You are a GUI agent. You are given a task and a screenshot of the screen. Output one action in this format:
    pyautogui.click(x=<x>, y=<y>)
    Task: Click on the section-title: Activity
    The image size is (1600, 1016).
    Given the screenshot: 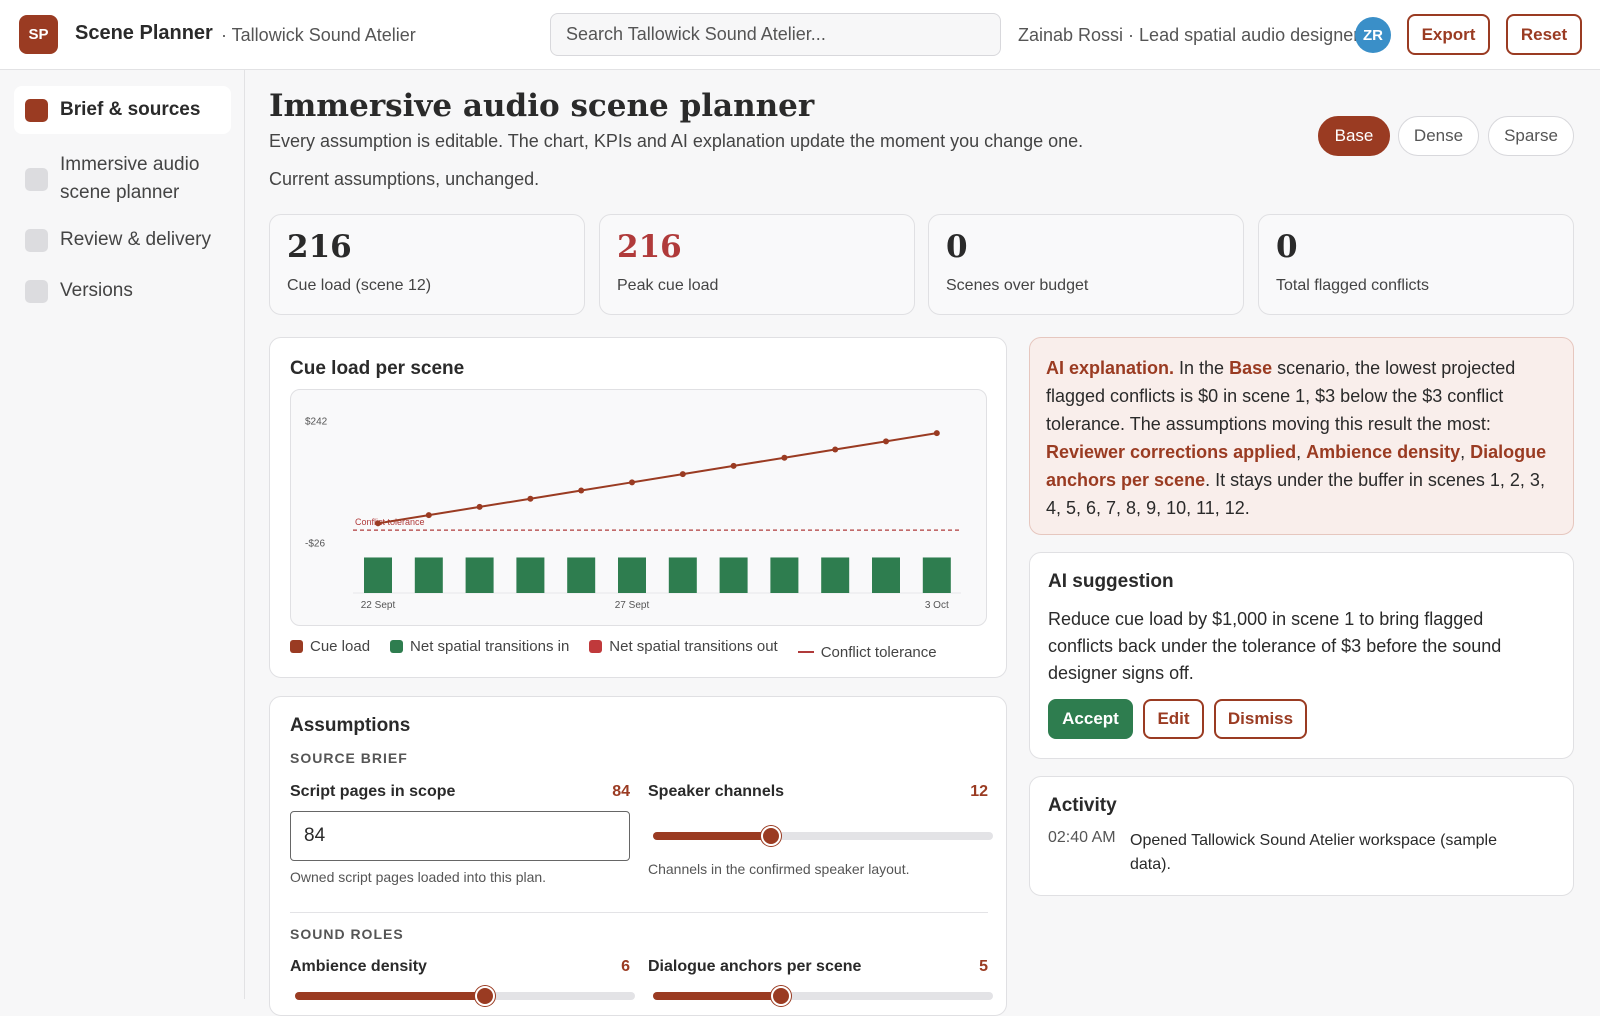 What is the action you would take?
    pyautogui.click(x=1082, y=805)
    